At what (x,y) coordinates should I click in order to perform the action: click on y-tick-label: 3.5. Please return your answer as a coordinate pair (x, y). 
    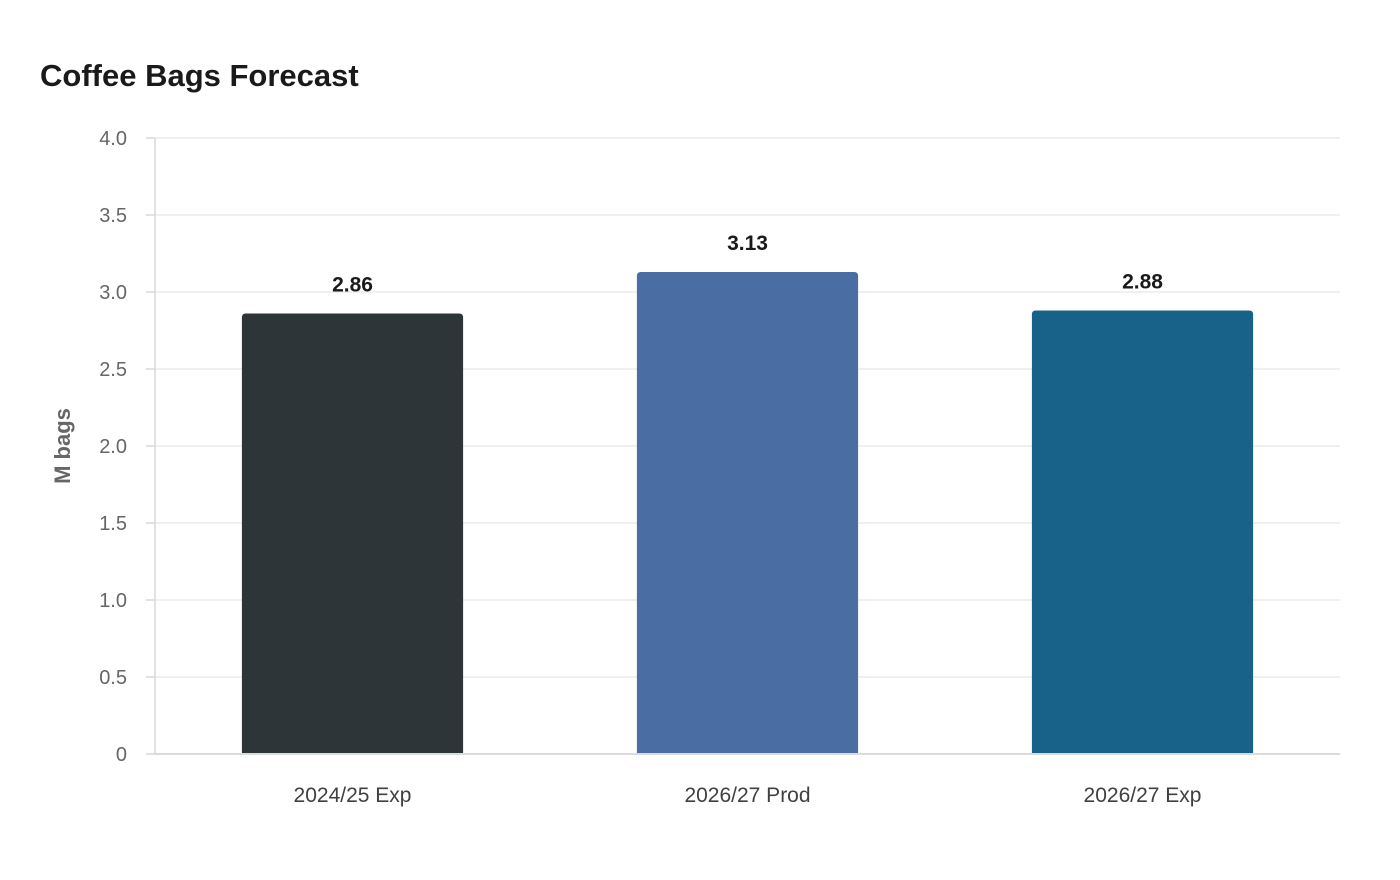
    Looking at the image, I should click on (113, 216).